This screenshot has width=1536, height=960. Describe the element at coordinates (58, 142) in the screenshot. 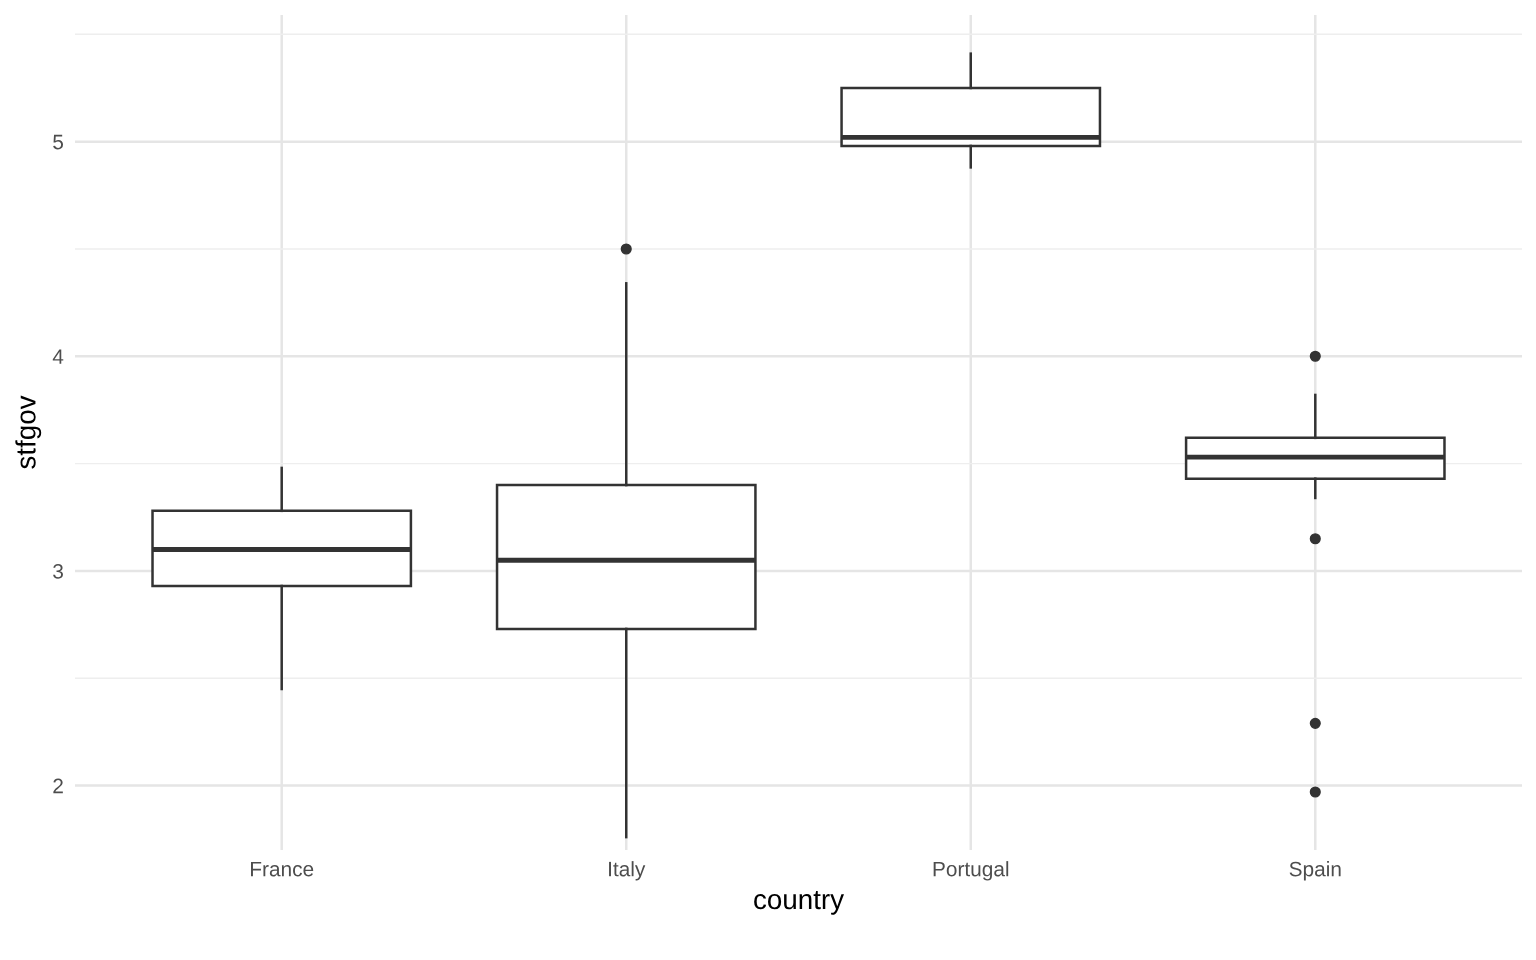

I see `y-tick-label: 5` at that location.